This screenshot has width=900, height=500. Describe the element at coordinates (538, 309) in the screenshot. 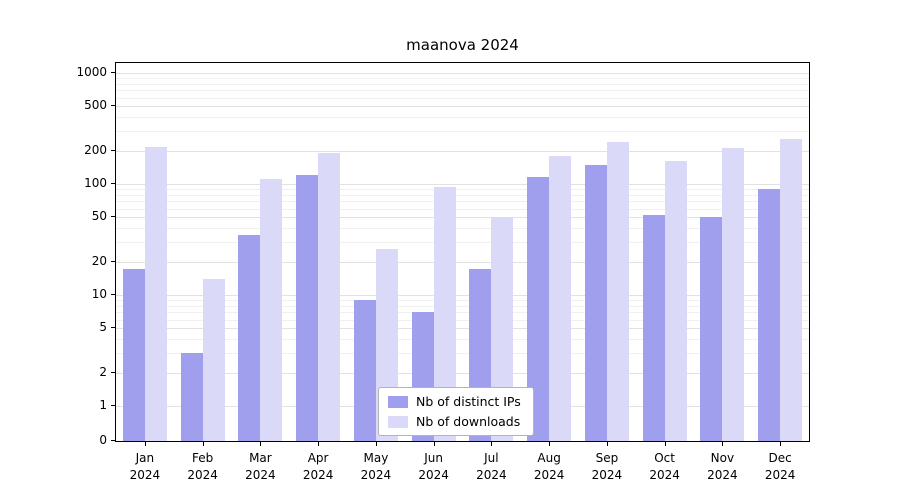

I see `bar-distinct-ips-aug` at that location.